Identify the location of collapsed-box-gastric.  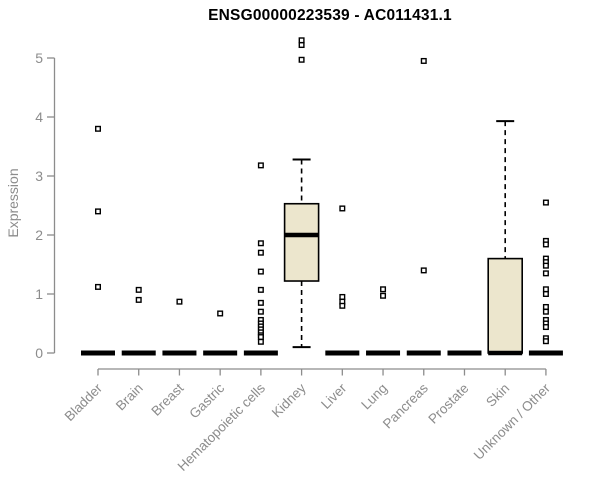
(220, 353).